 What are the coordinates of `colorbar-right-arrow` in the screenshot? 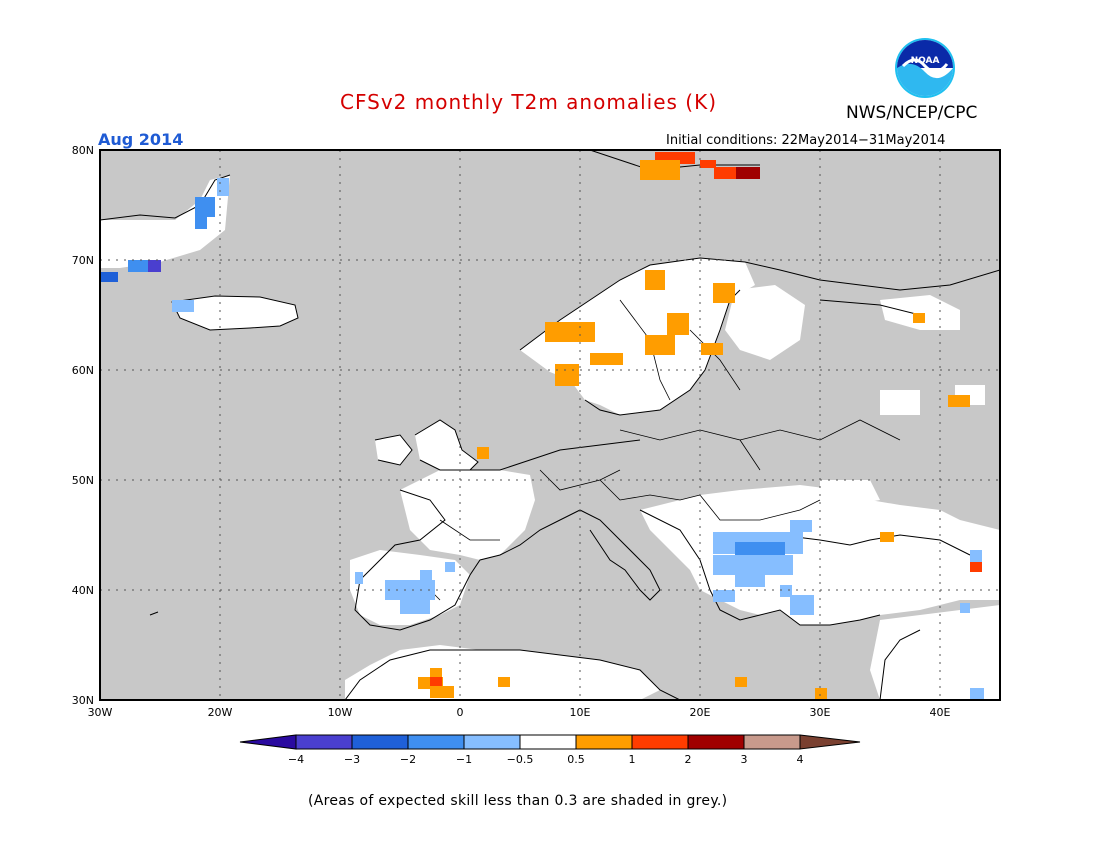 It's located at (830, 742).